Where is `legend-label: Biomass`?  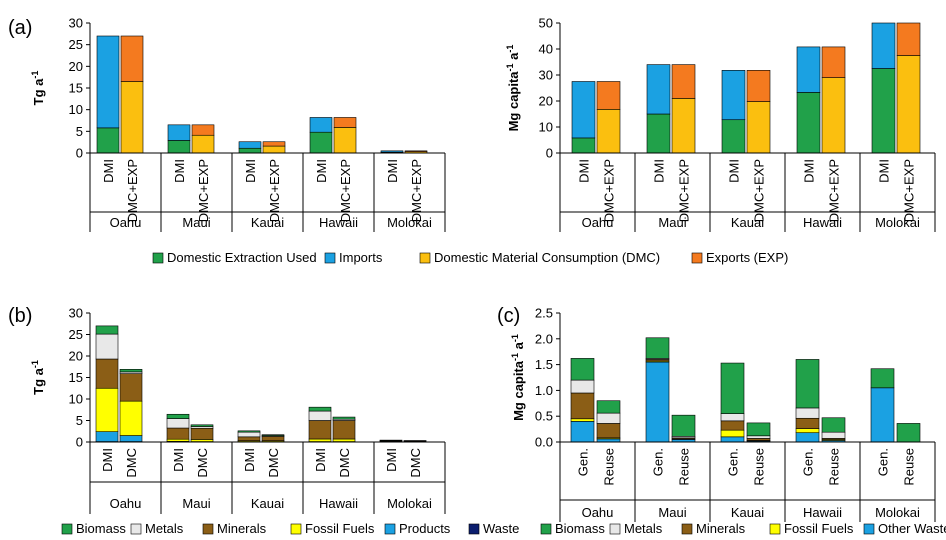
legend-label: Biomass is located at coordinates (101, 528).